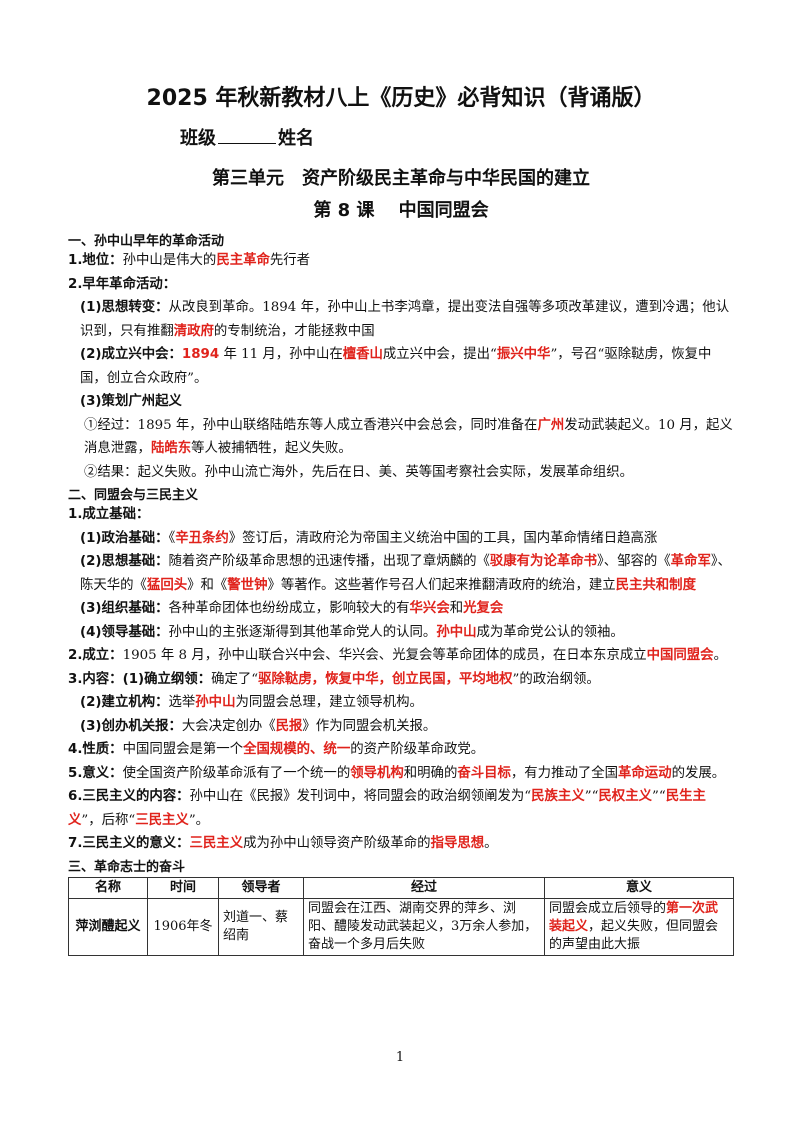 The width and height of the screenshot is (800, 1132). Describe the element at coordinates (543, 561) in the screenshot. I see `highlight: 驳康有为论革命书` at that location.